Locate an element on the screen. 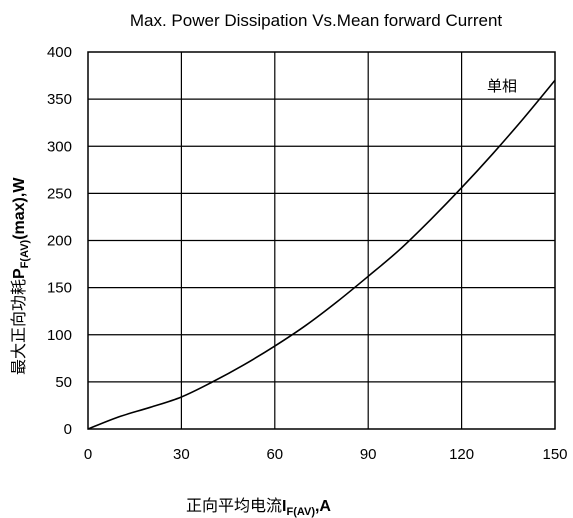 The height and width of the screenshot is (518, 573). y-tick-label: 250 is located at coordinates (59, 193).